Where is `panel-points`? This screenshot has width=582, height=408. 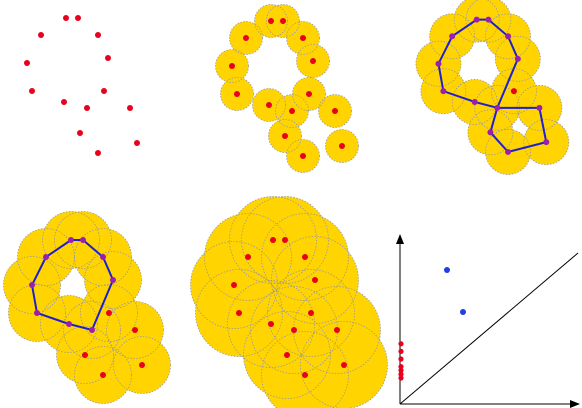 panel-points is located at coordinates (82, 85).